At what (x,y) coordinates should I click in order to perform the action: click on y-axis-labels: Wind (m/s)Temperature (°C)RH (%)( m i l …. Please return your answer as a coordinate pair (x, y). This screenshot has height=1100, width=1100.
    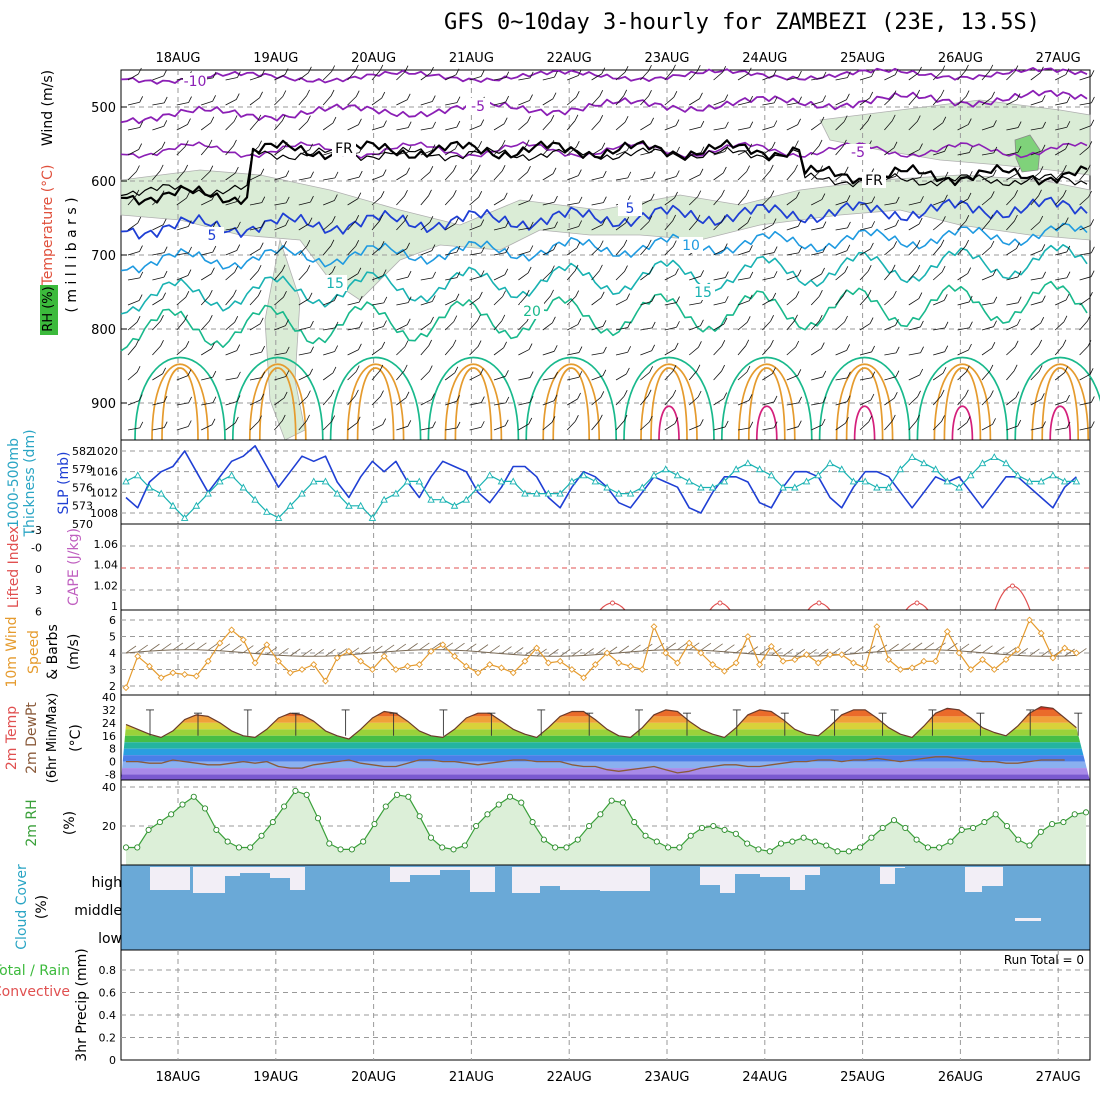
    Looking at the image, I should click on (45, 566).